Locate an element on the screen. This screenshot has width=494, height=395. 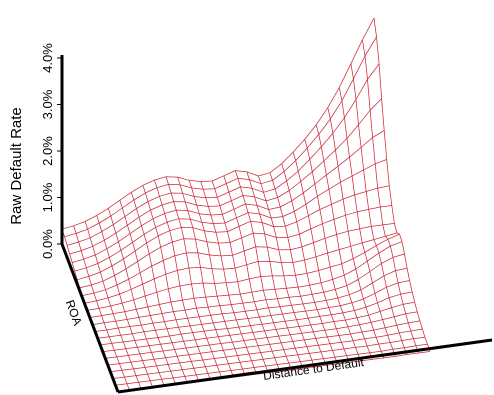
distance-axis-line is located at coordinates (305, 366).